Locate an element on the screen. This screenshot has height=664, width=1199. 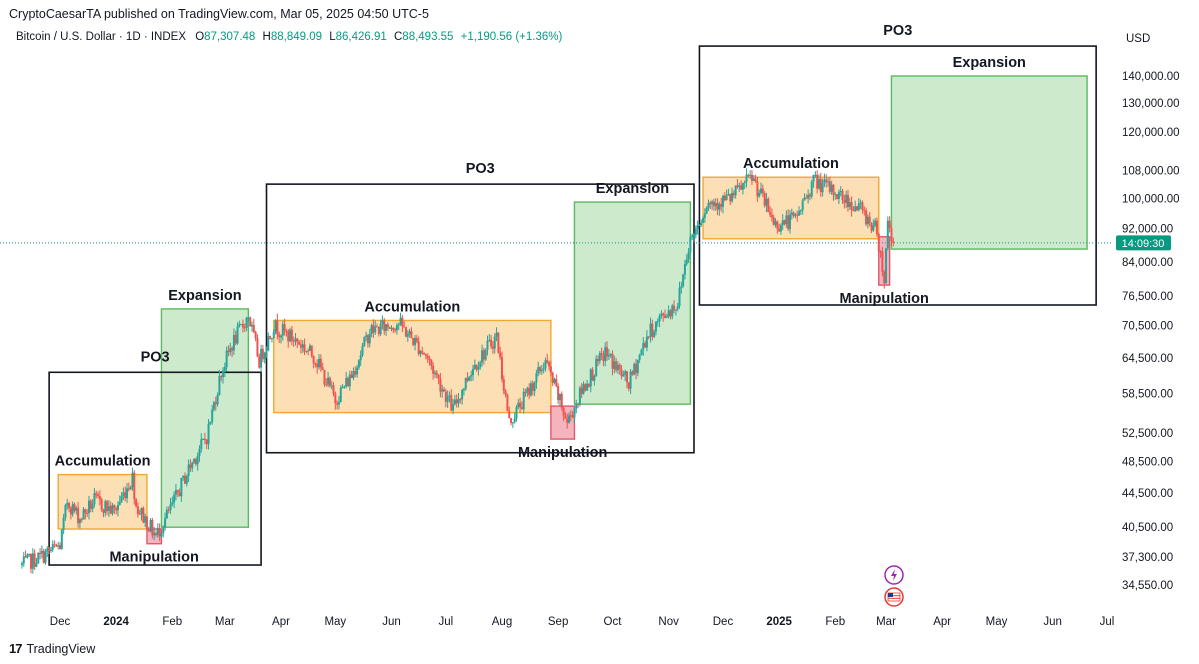
open-value: 87,307.48 is located at coordinates (230, 37).